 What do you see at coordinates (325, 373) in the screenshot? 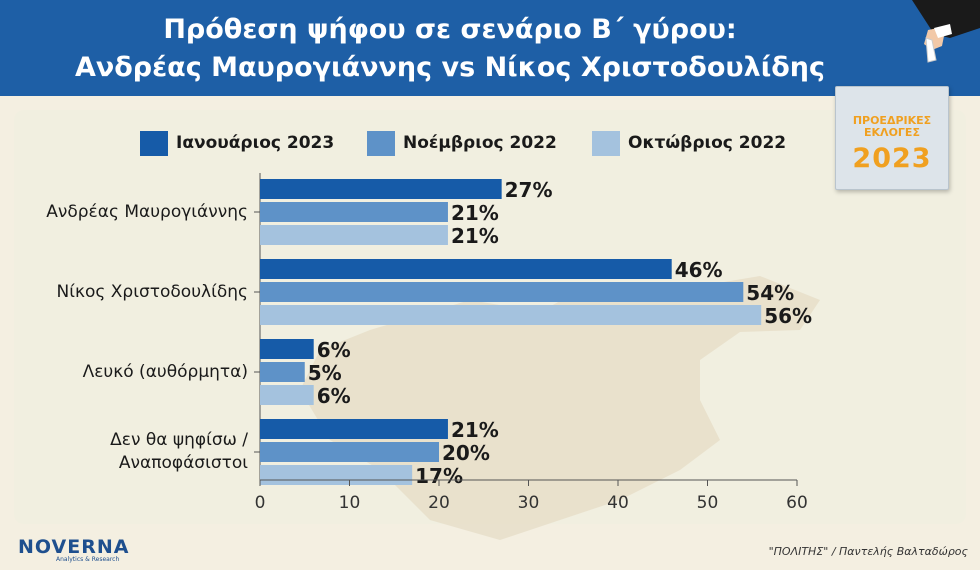
I see `data-label: 5%` at bounding box center [325, 373].